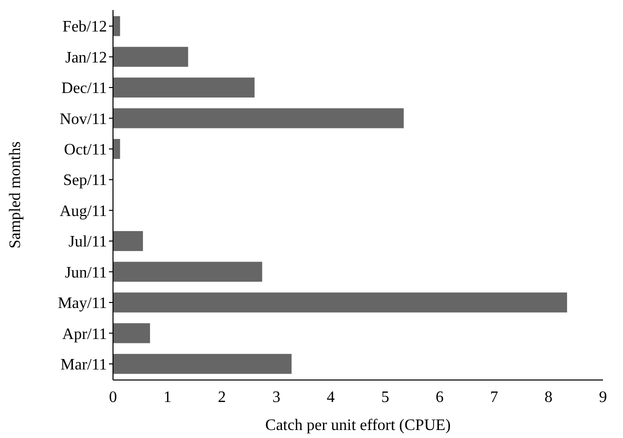  I want to click on y-tick-label: Jun/11, so click(85, 273).